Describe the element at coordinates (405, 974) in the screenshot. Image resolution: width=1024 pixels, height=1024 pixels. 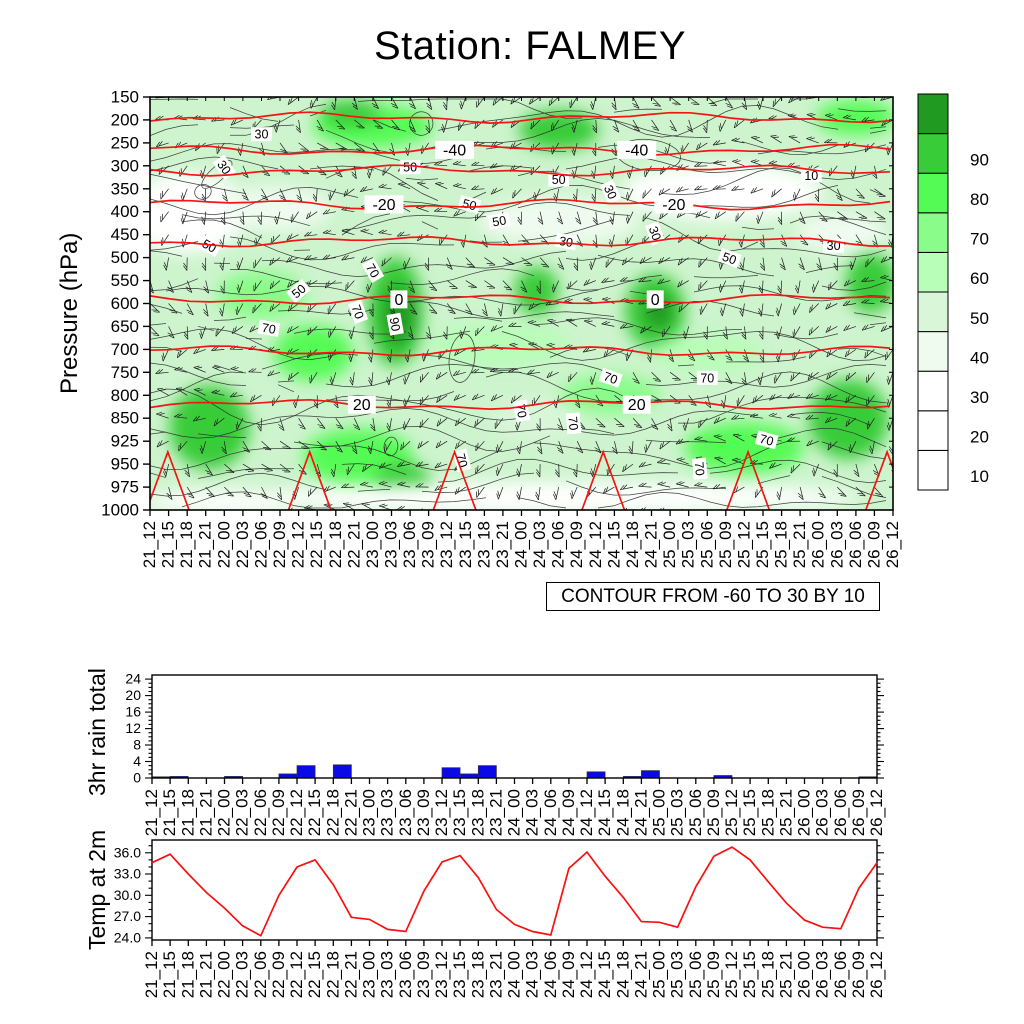
I see `svg-text: 23_06` at that location.